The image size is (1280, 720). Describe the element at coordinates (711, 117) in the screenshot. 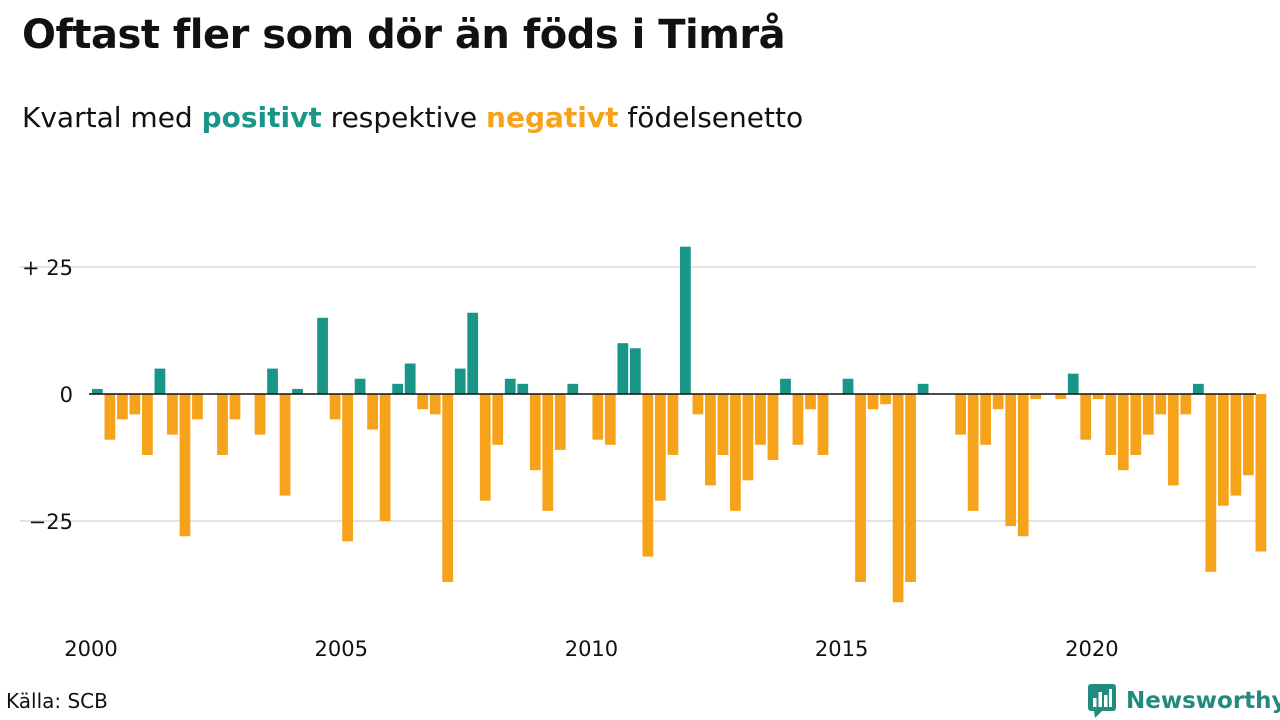

I see `subtitle-suffix: födelsenetto` at that location.